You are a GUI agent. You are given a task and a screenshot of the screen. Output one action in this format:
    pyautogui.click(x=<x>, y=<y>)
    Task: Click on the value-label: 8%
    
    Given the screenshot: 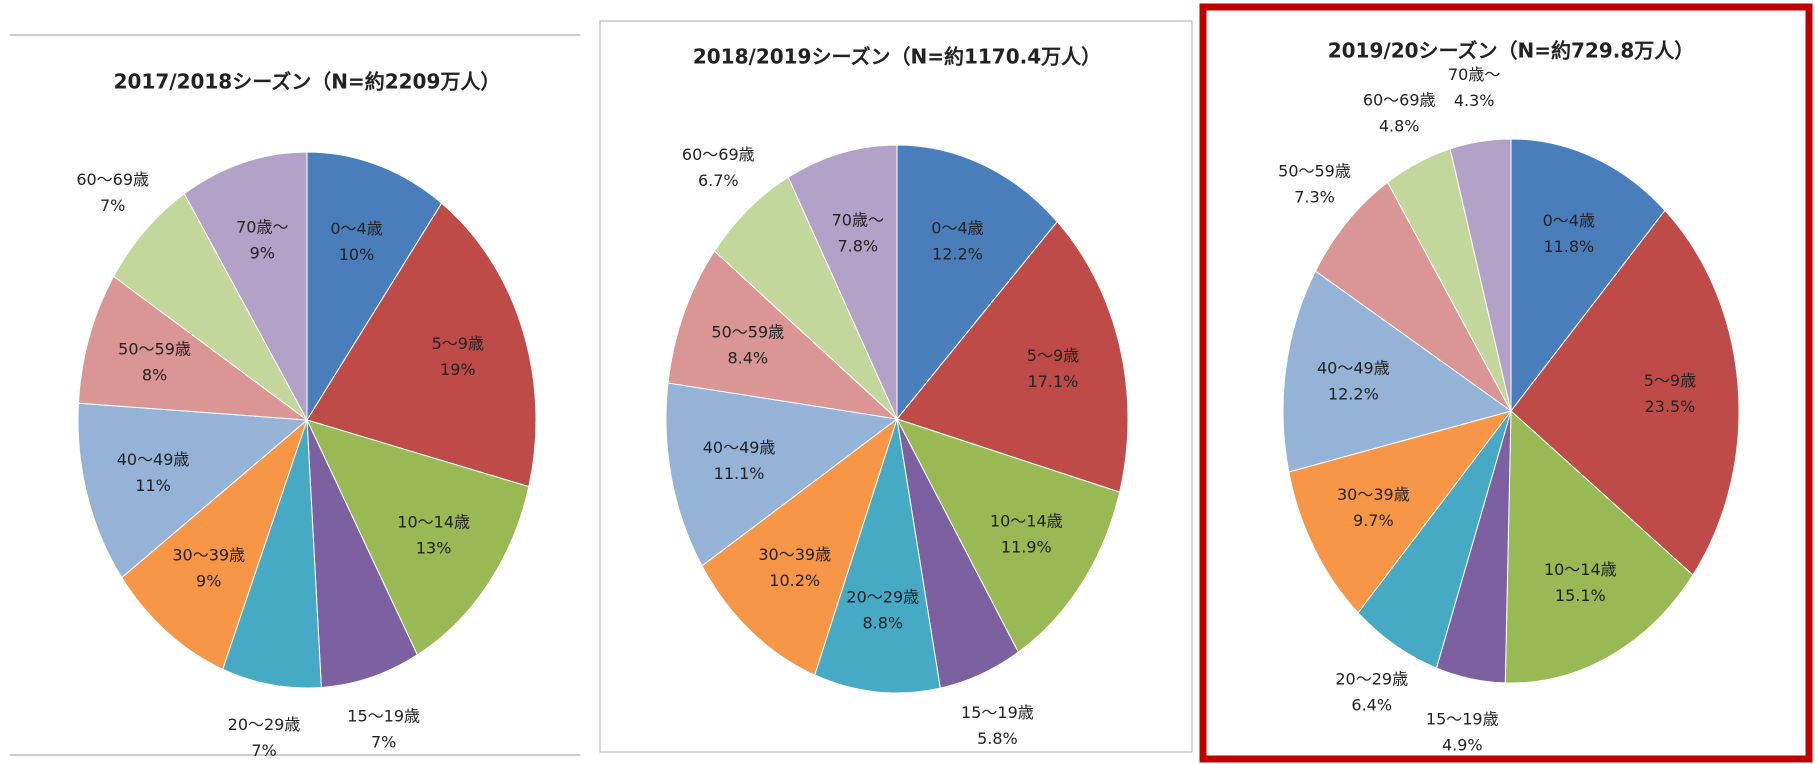 What is the action you would take?
    pyautogui.click(x=154, y=375)
    